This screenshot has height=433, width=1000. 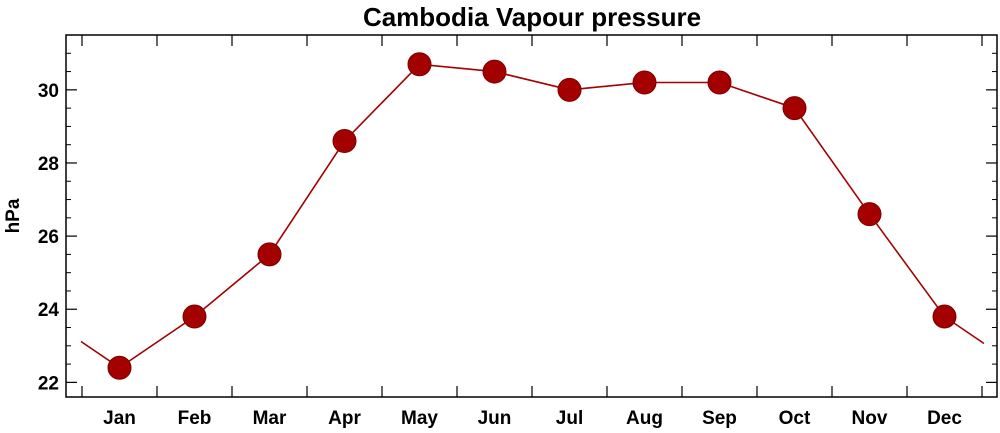 What do you see at coordinates (270, 418) in the screenshot?
I see `x-tick-label: Mar` at bounding box center [270, 418].